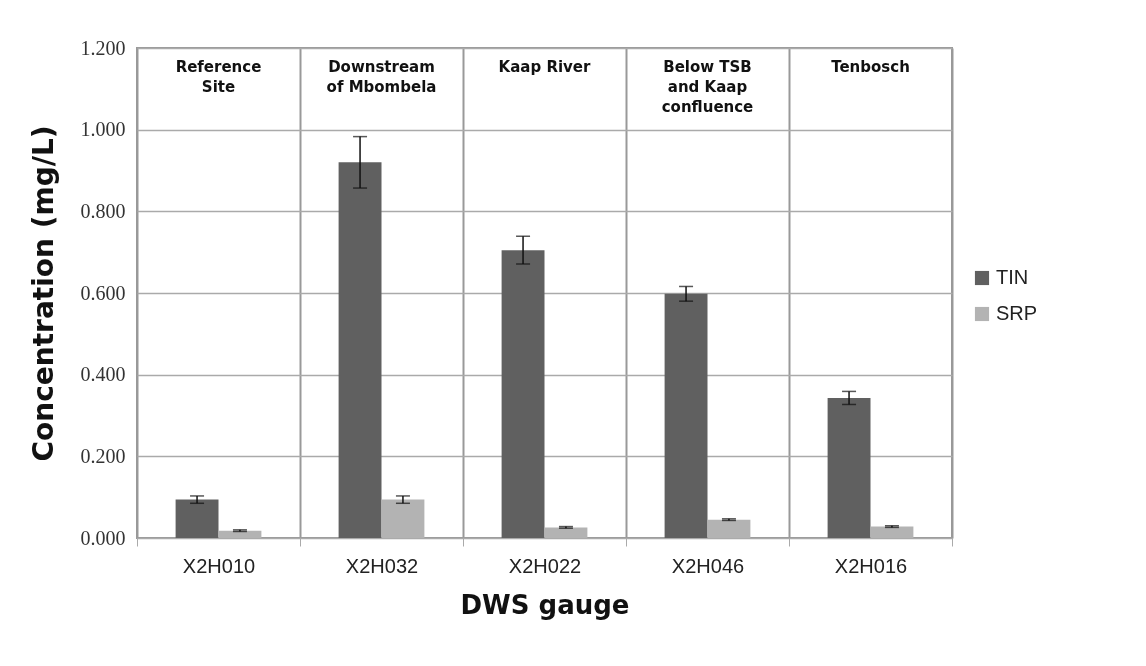 This screenshot has width=1146, height=666. What do you see at coordinates (708, 565) in the screenshot?
I see `x-tick-label: X2H046` at bounding box center [708, 565].